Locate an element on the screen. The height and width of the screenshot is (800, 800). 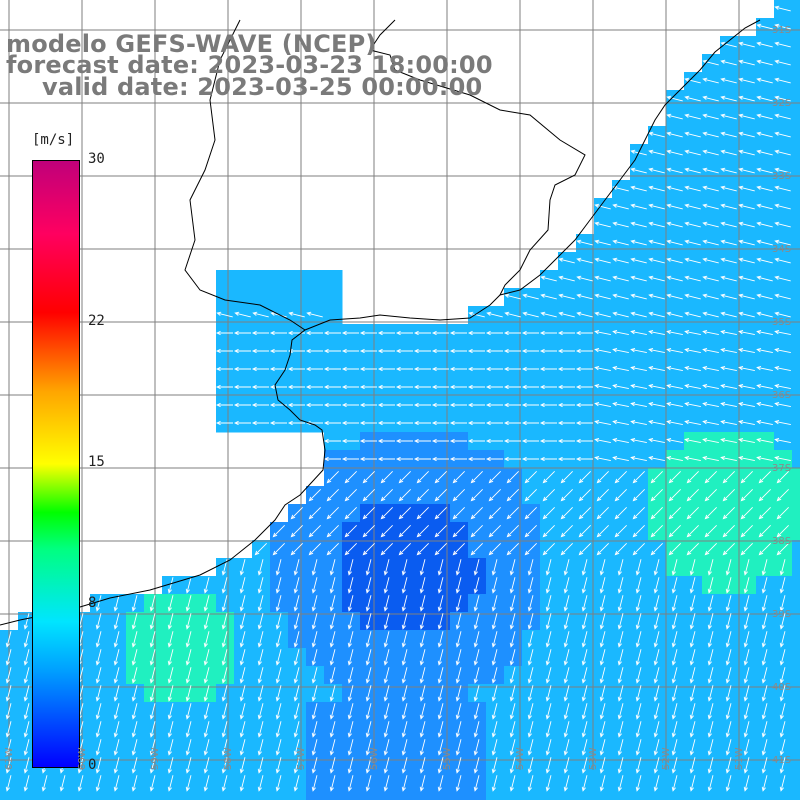
latitude-label: 32S is located at coordinates (782, 103).